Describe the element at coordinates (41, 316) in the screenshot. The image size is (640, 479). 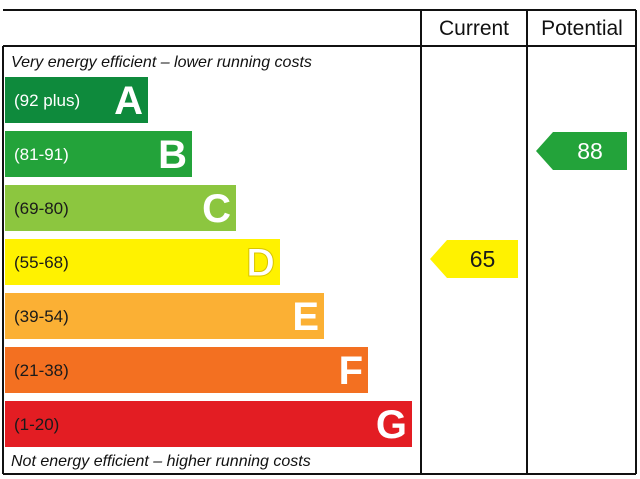
I see `band-e-range: (39-54)` at that location.